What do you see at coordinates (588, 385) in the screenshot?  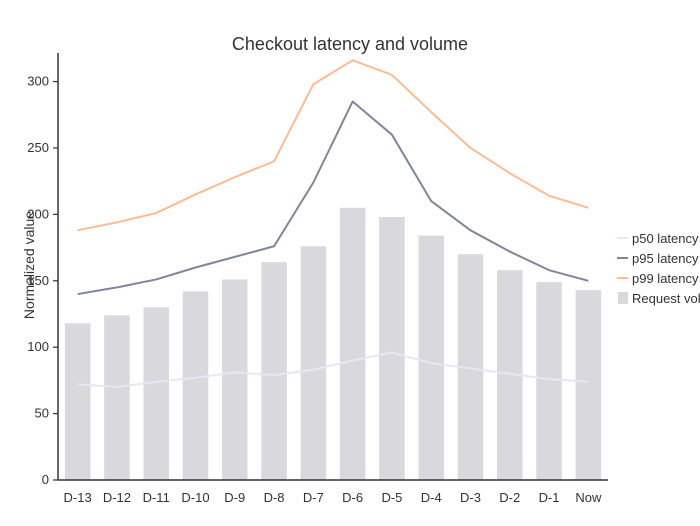 I see `bar-Now` at bounding box center [588, 385].